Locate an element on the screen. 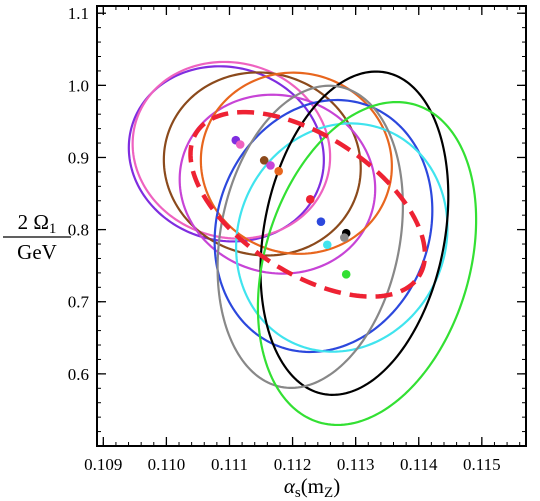 The width and height of the screenshot is (540, 501). x-axis-title-end: ) is located at coordinates (336, 486).